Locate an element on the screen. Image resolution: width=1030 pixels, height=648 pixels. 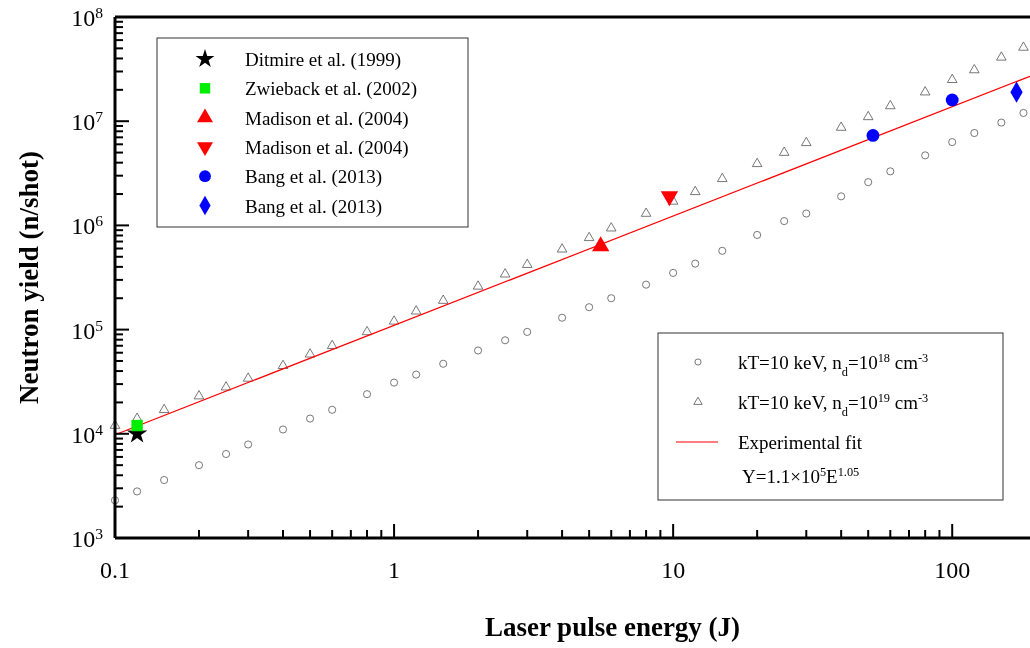
legend-label: Experimental fit Y=1.1×10$^{5}$E$^{1.05}$ is located at coordinates (800, 459).